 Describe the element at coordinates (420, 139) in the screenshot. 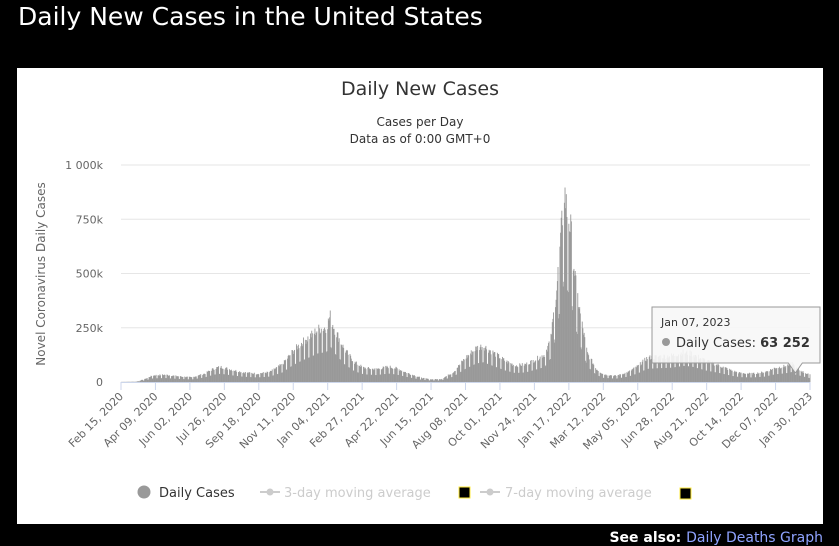

I see `chart-subtitle-line-2: Data as of 0:00 GMT+0` at that location.